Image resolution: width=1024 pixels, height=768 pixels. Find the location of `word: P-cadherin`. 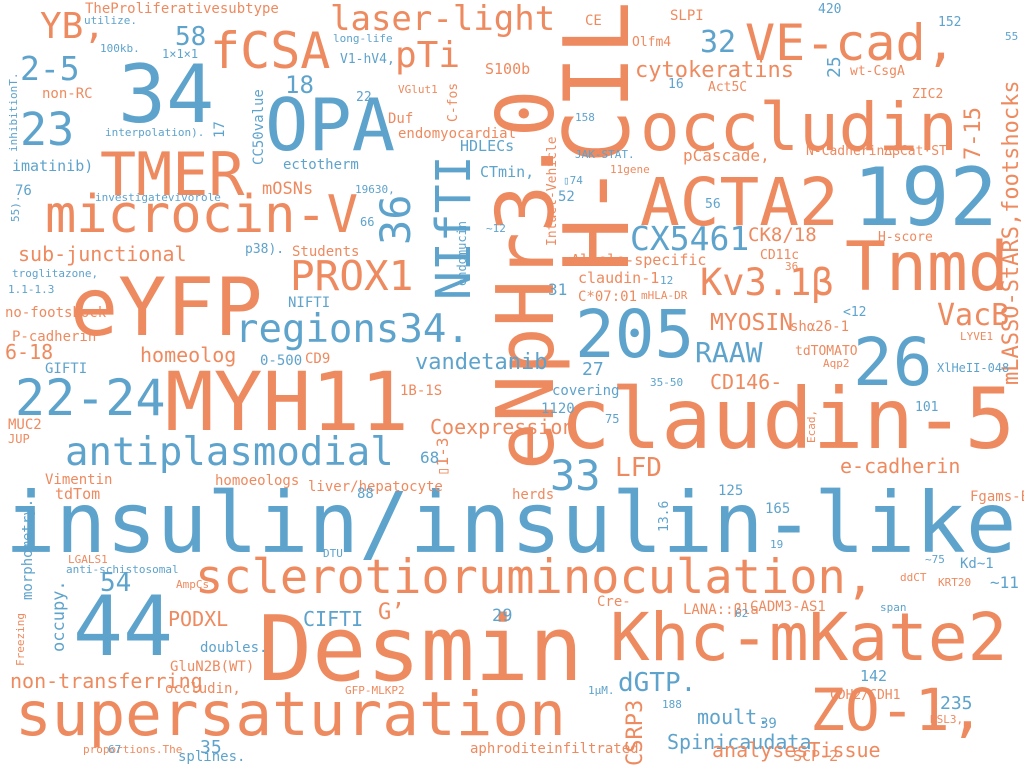

word: P-cadherin is located at coordinates (54, 337).